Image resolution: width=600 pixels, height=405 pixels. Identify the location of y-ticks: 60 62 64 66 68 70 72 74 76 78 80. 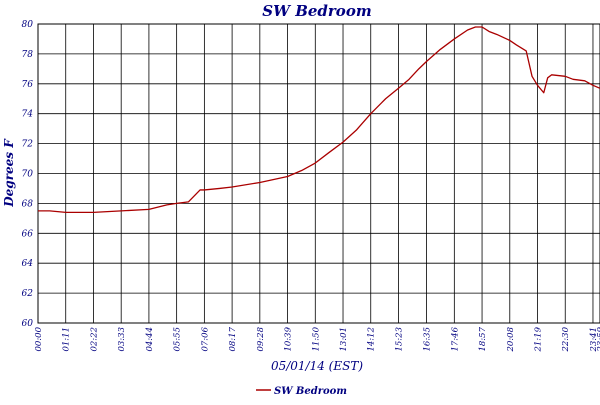
(28, 174).